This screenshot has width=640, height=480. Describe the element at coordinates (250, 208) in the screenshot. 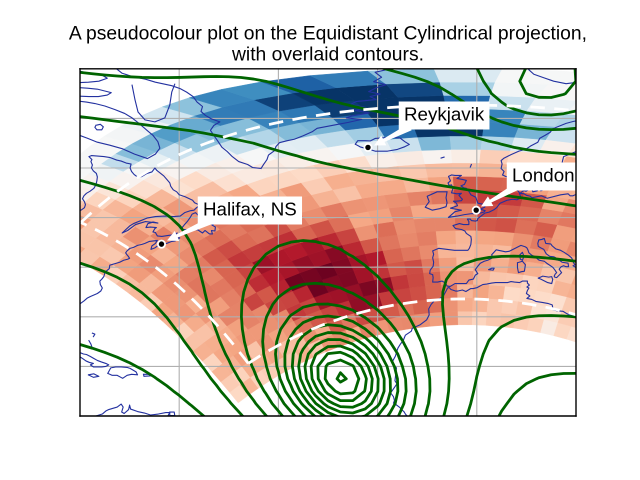

I see `svg-text: Halifax, NS` at that location.